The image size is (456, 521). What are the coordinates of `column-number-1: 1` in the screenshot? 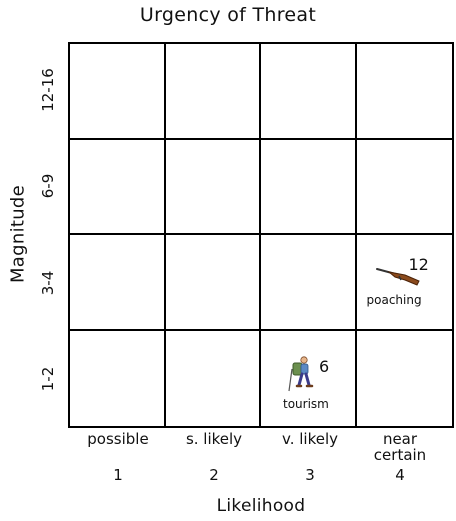 It's located at (118, 475).